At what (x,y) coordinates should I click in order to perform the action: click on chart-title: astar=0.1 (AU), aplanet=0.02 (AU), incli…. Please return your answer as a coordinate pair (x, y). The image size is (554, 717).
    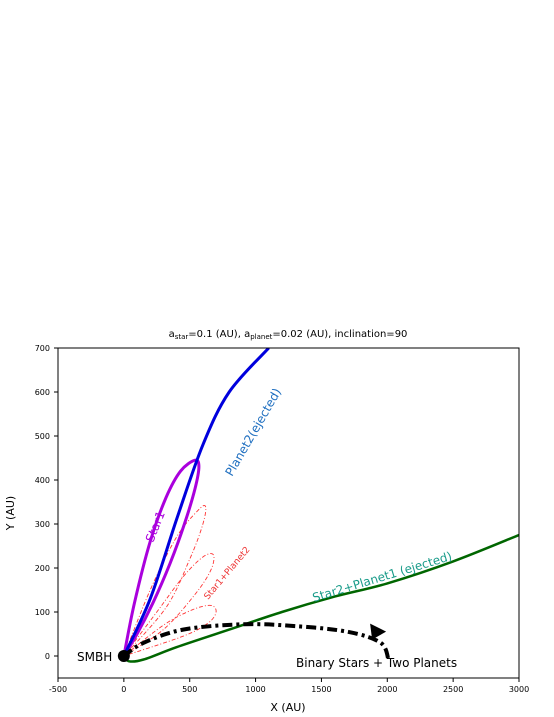
    Looking at the image, I should click on (288, 335).